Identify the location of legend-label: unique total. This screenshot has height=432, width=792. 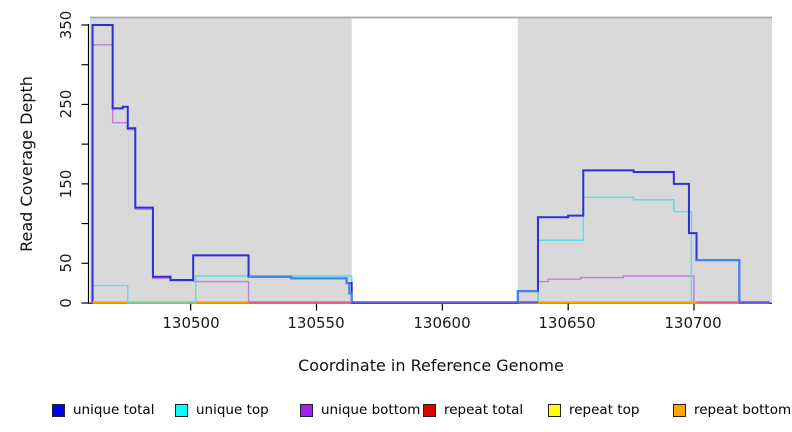
(114, 410).